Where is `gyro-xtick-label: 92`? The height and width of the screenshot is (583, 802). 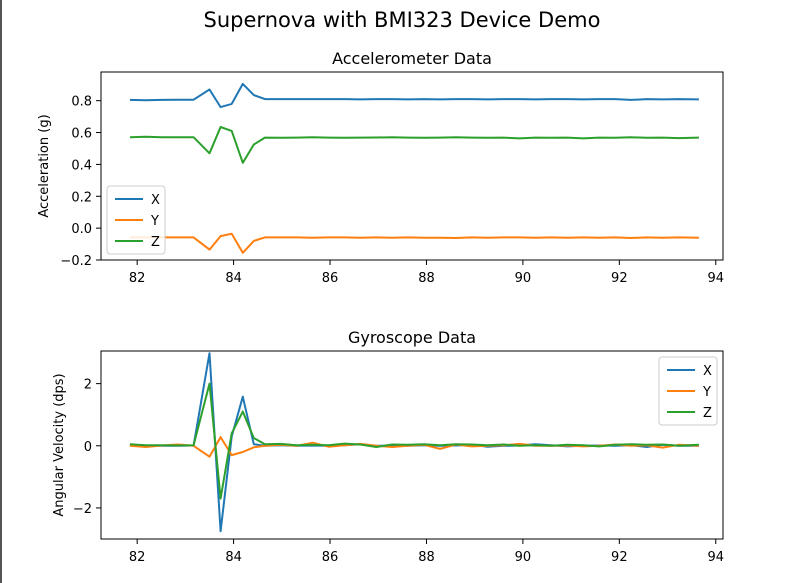 gyro-xtick-label: 92 is located at coordinates (619, 557).